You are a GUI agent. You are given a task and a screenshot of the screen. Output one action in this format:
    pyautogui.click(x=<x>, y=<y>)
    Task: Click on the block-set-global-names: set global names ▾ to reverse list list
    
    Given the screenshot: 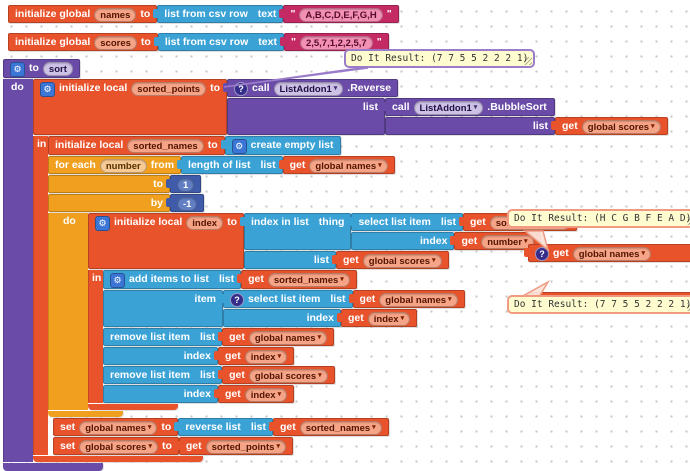 What is the action you would take?
    pyautogui.click(x=221, y=427)
    